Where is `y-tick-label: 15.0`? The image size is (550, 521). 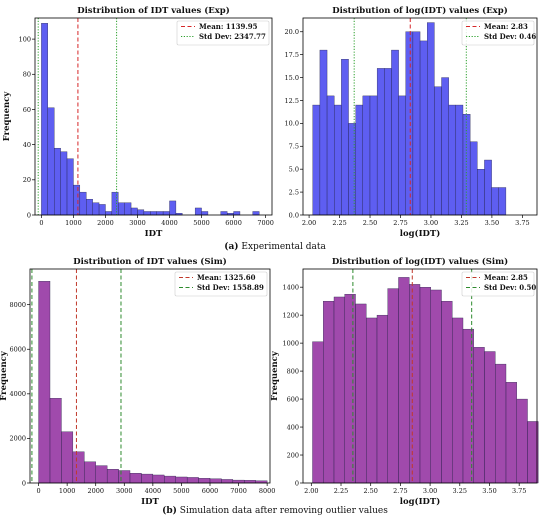 y-tick-label: 15.0 is located at coordinates (292, 78).